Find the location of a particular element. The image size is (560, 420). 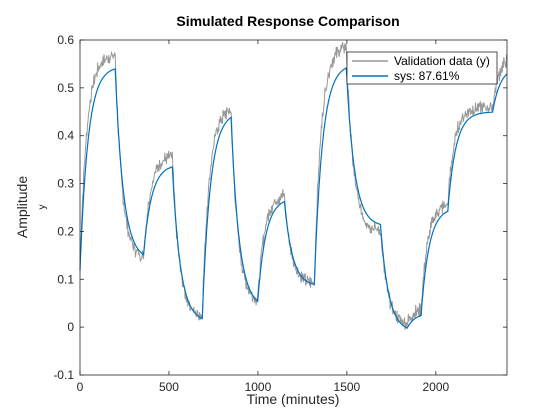

legend: Validation data (y) sys: 87.61% is located at coordinates (422, 68).